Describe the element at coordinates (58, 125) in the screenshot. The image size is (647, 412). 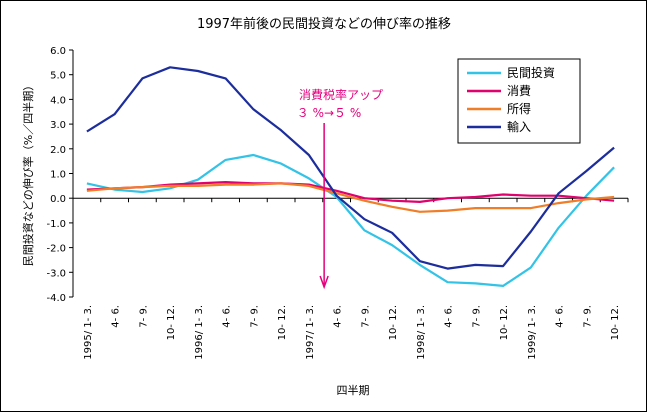
I see `y-tick-label: 3.0` at that location.